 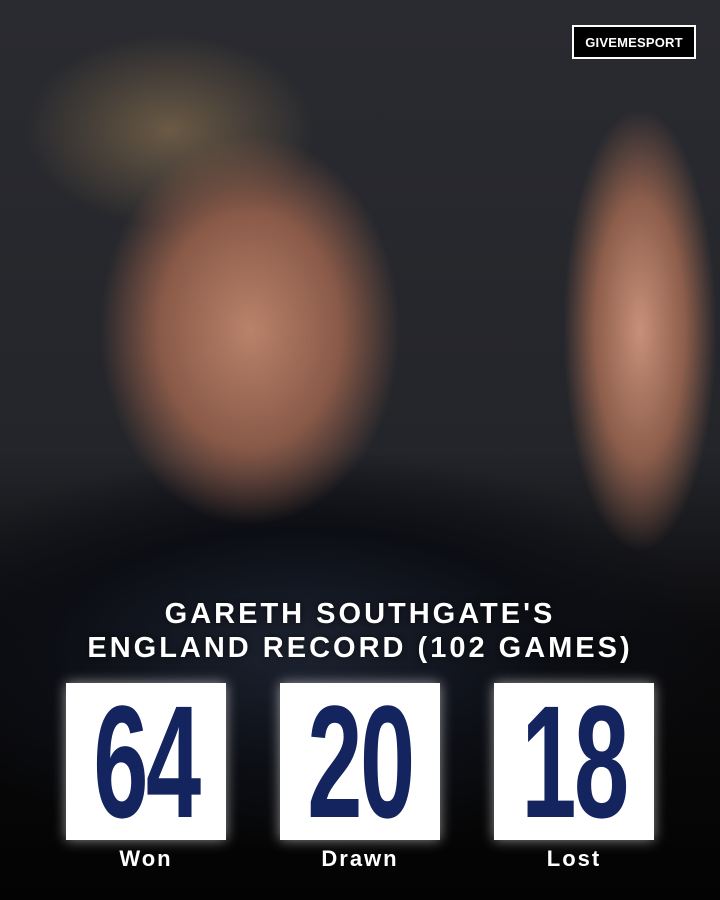 What do you see at coordinates (360, 648) in the screenshot?
I see `headline-line-2: ENGLAND RECORD (102 GAMES)` at bounding box center [360, 648].